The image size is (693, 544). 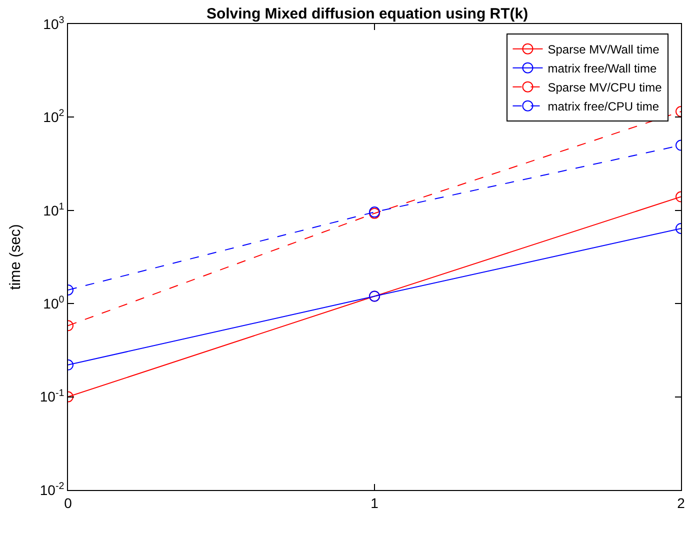 What do you see at coordinates (54, 23) in the screenshot?
I see `y-tick-label: 10$^{3}$` at bounding box center [54, 23].